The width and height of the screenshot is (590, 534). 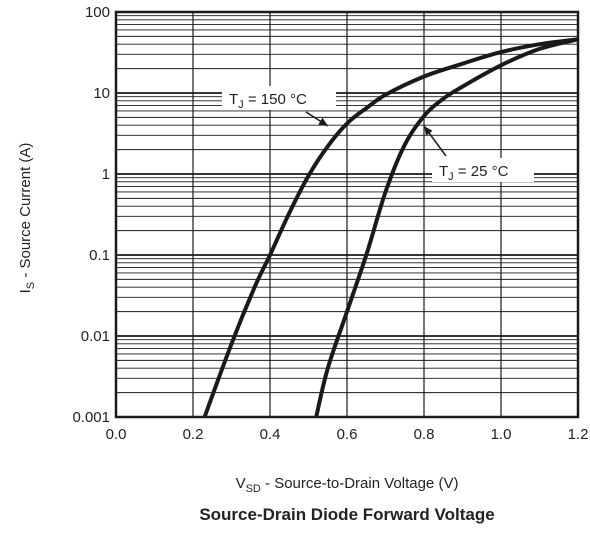 What do you see at coordinates (253, 489) in the screenshot?
I see `x-axis-title-sub: SD` at bounding box center [253, 489].